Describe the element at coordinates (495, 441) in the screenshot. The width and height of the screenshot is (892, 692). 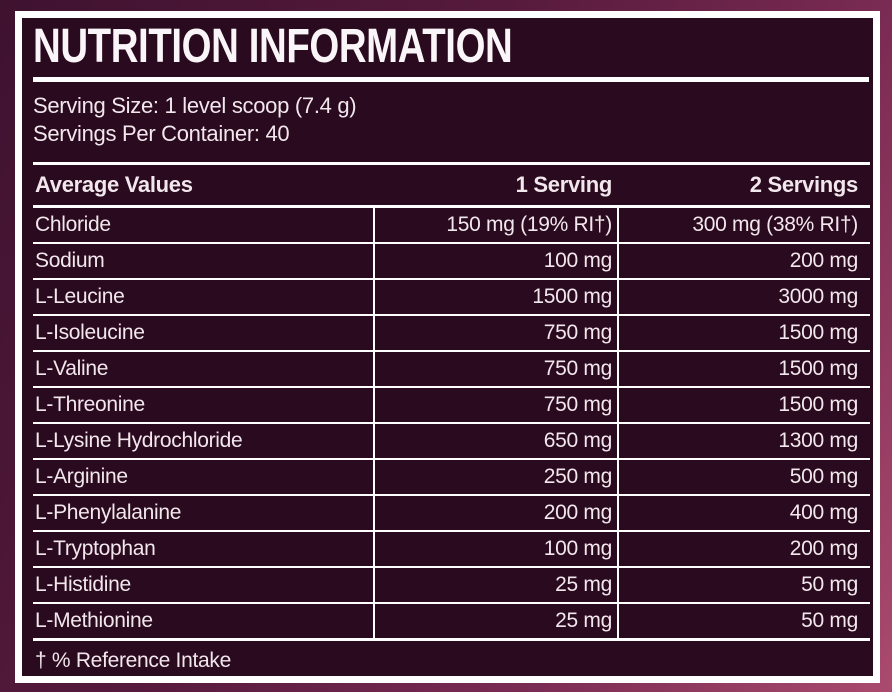
I see `serving-1-value: 650 mg` at that location.